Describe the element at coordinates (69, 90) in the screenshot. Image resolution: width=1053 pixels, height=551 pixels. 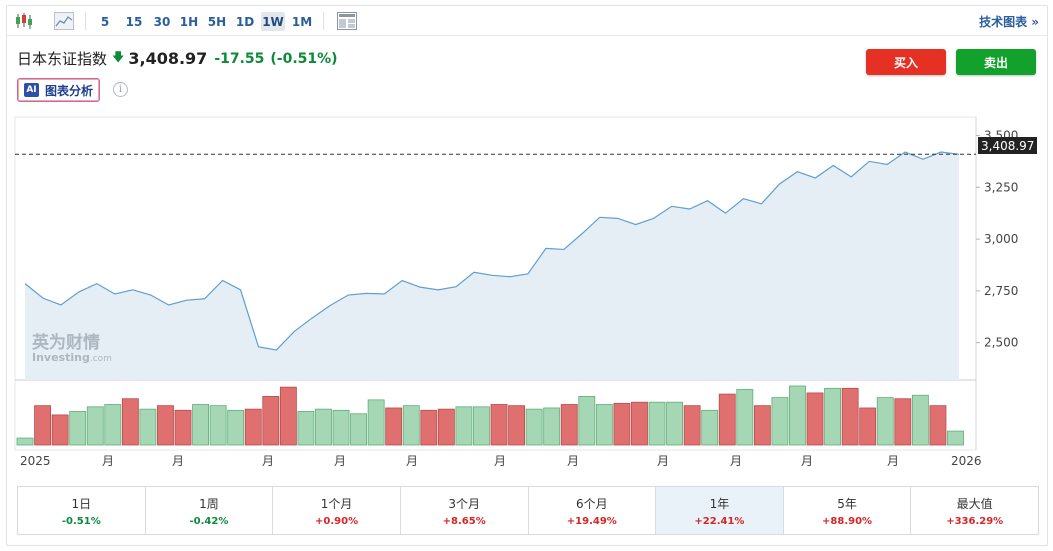
I see `ai-analysis-label: 图表分析` at that location.